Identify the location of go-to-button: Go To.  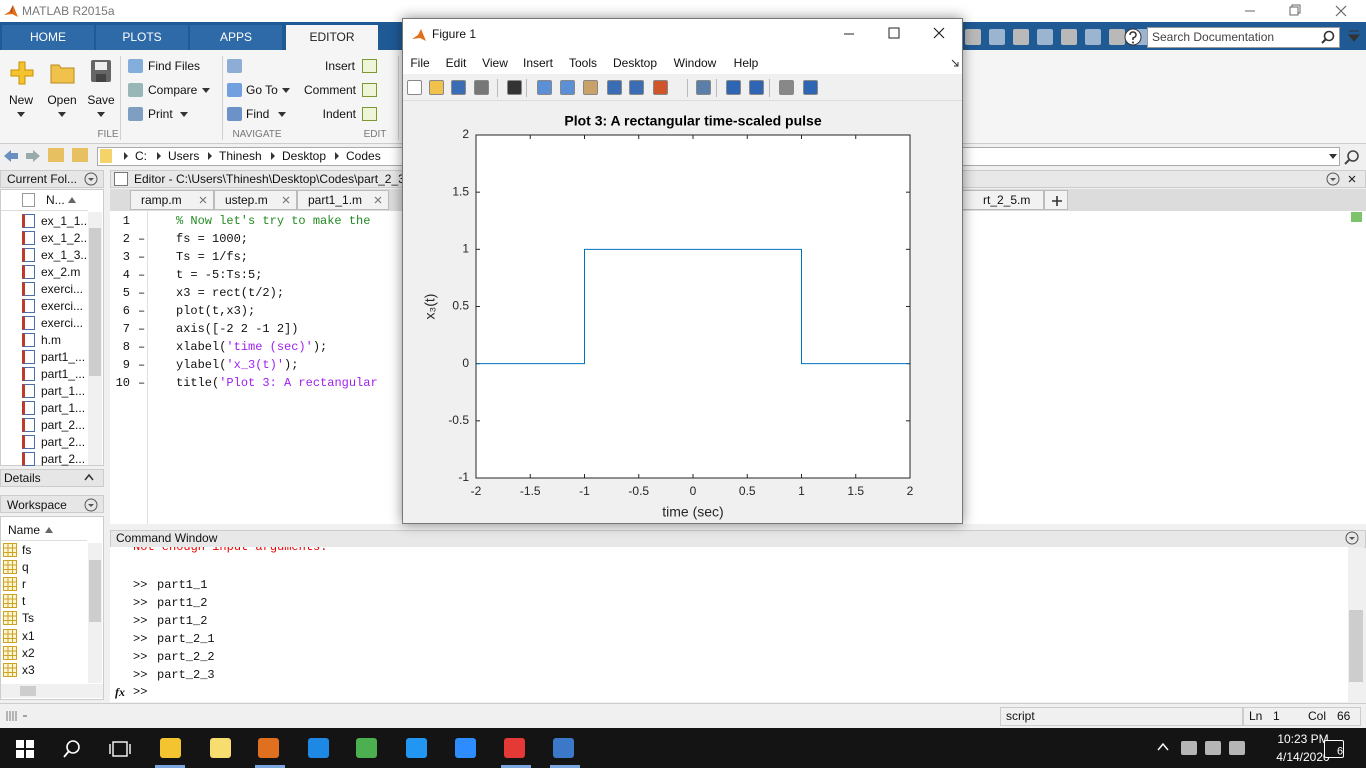
(262, 89).